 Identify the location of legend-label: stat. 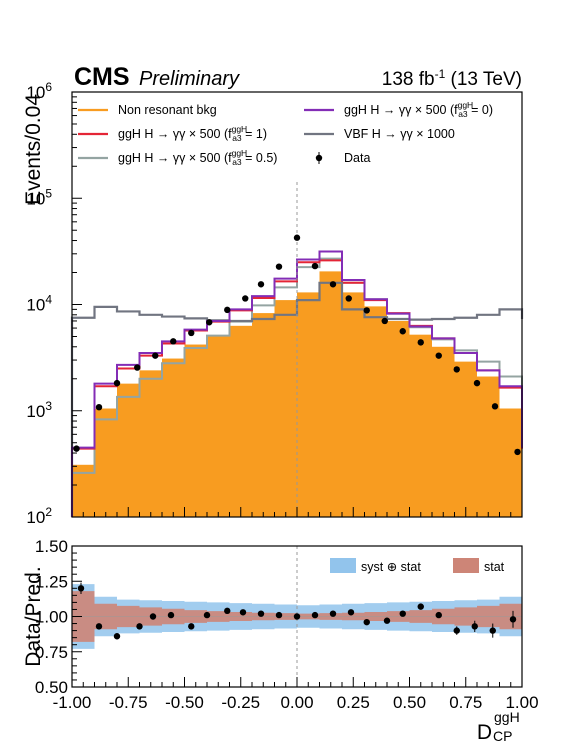
(494, 567).